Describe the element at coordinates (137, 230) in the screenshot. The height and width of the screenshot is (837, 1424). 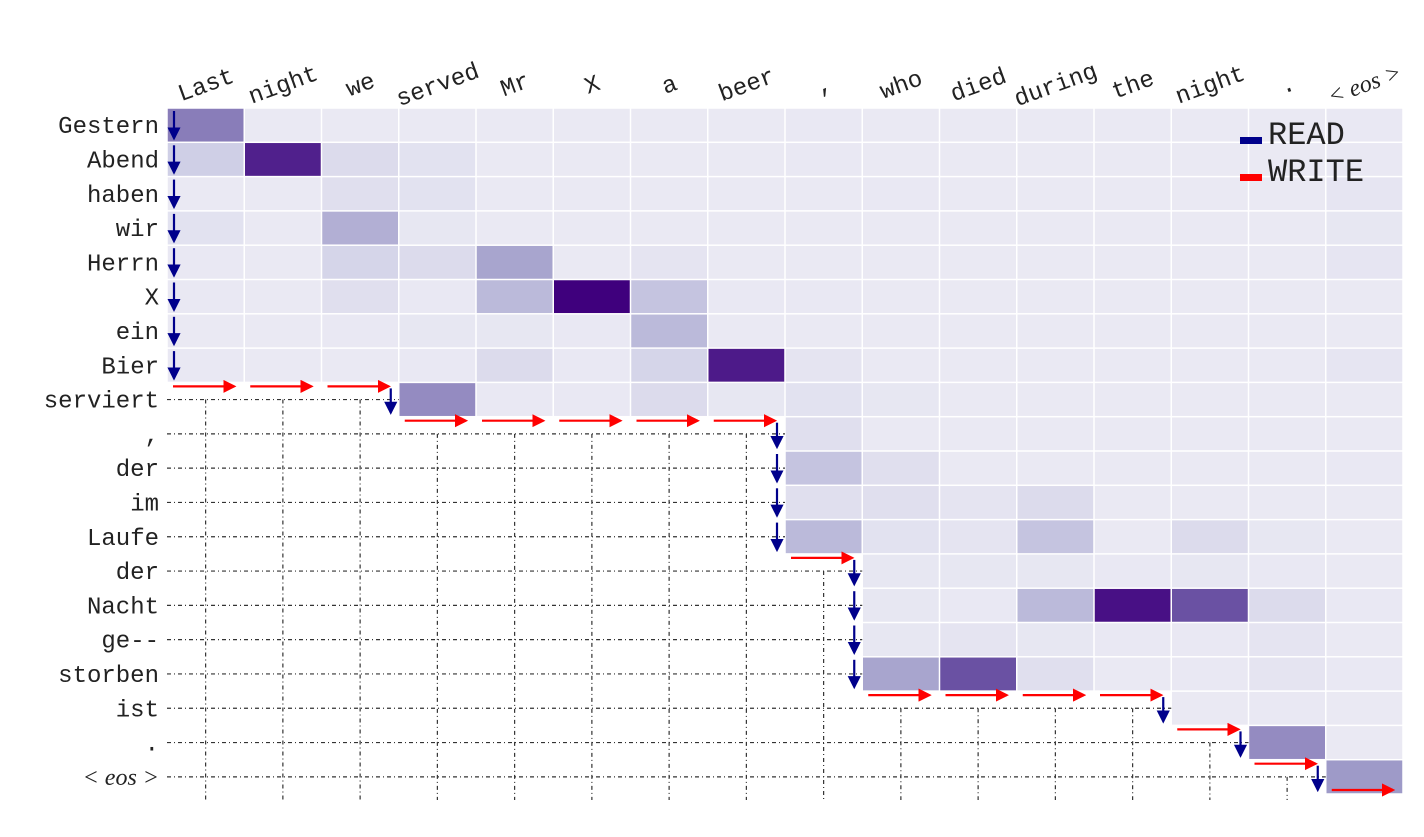
I see `y-tick-label: wir` at that location.